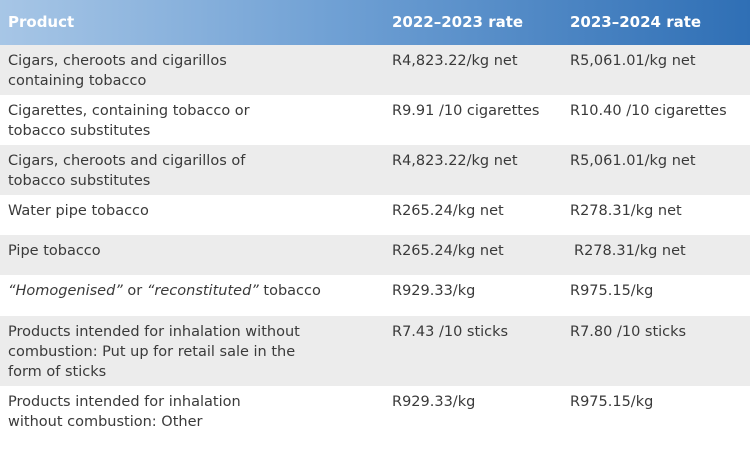  I want to click on product-line: without combustion: Other, so click(105, 422).